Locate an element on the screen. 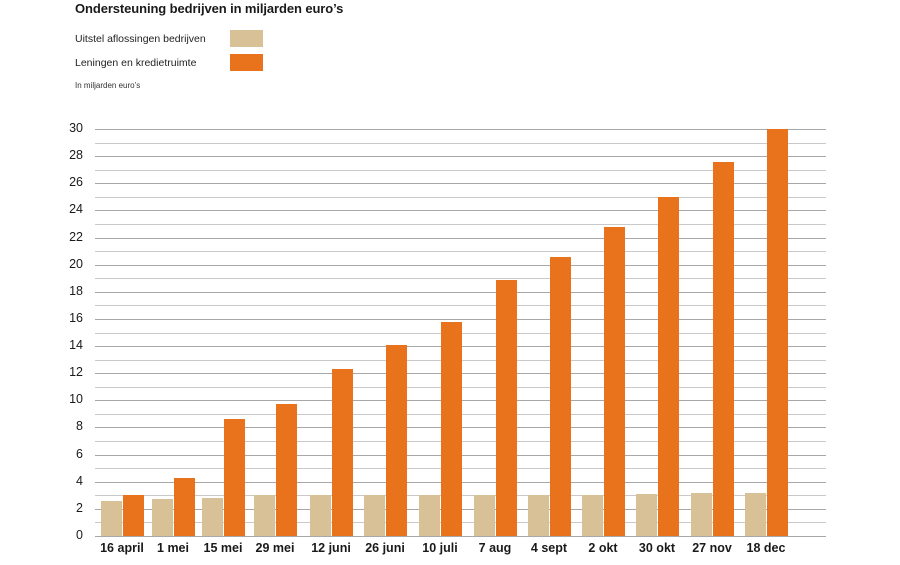  x-tick-label: 15 mei is located at coordinates (223, 548).